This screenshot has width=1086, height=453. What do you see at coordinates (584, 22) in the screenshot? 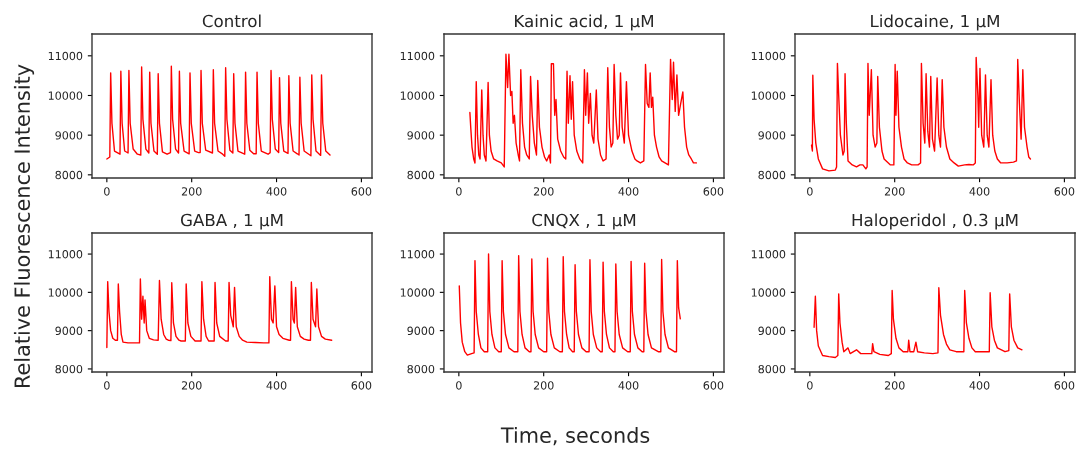
I see `chart-title: Kainic acid, 1 μM` at bounding box center [584, 22].